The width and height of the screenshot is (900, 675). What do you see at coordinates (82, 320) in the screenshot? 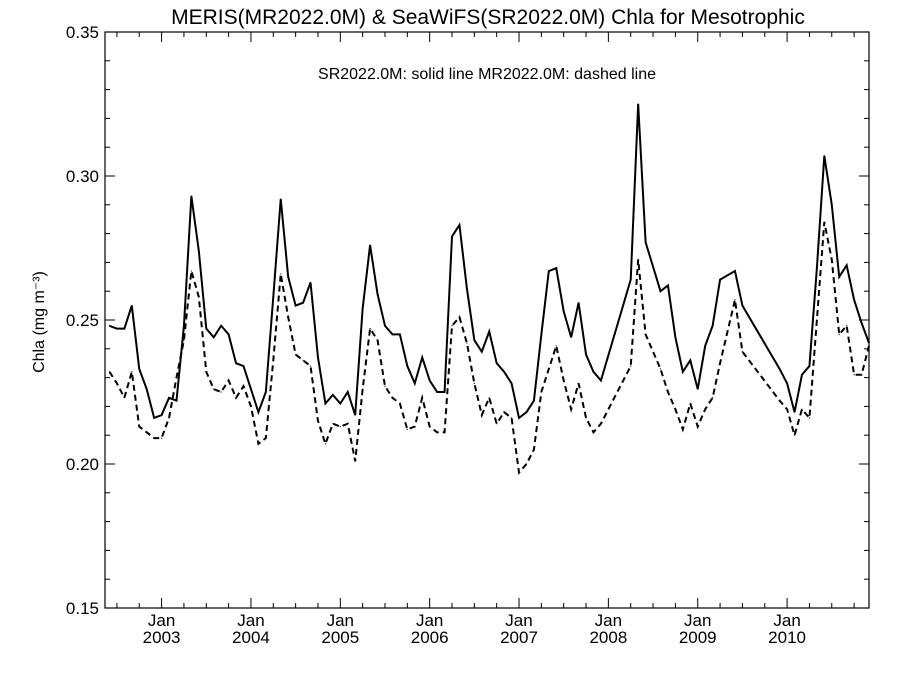
I see `y-tick-label: 0.25` at bounding box center [82, 320].